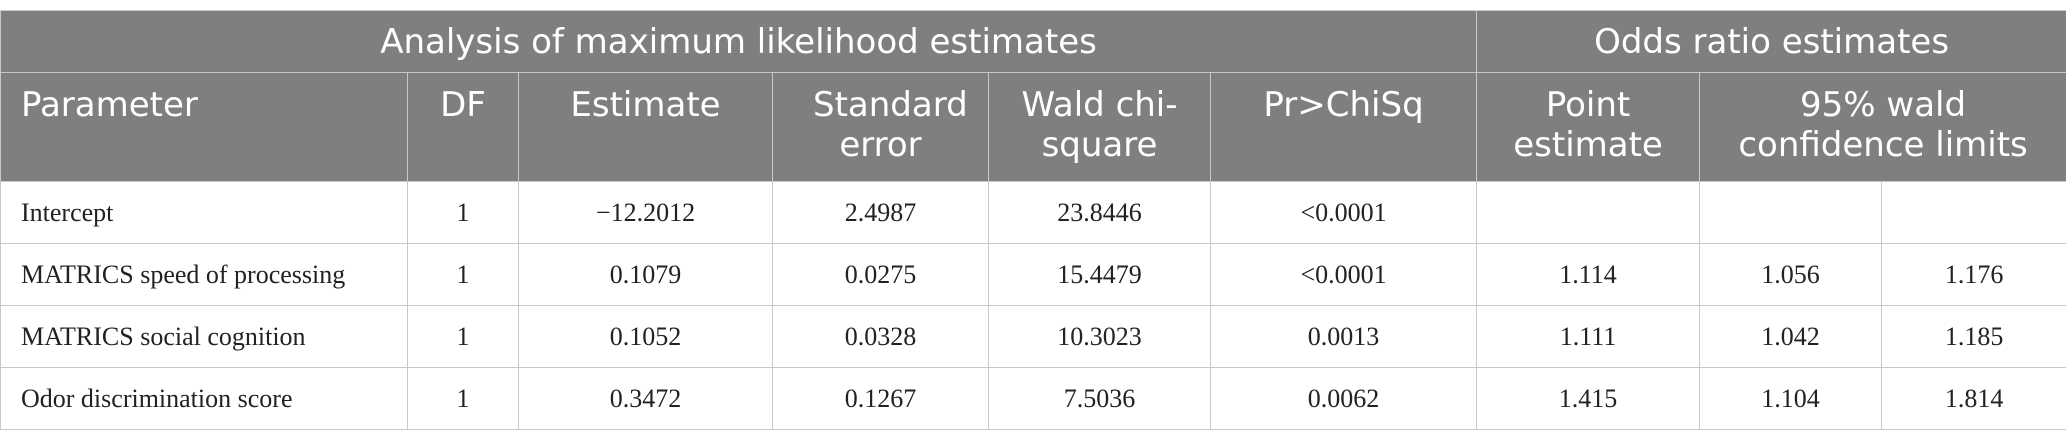 The height and width of the screenshot is (447, 2066). Describe the element at coordinates (204, 336) in the screenshot. I see `row-label: MATRICS social cognition` at that location.